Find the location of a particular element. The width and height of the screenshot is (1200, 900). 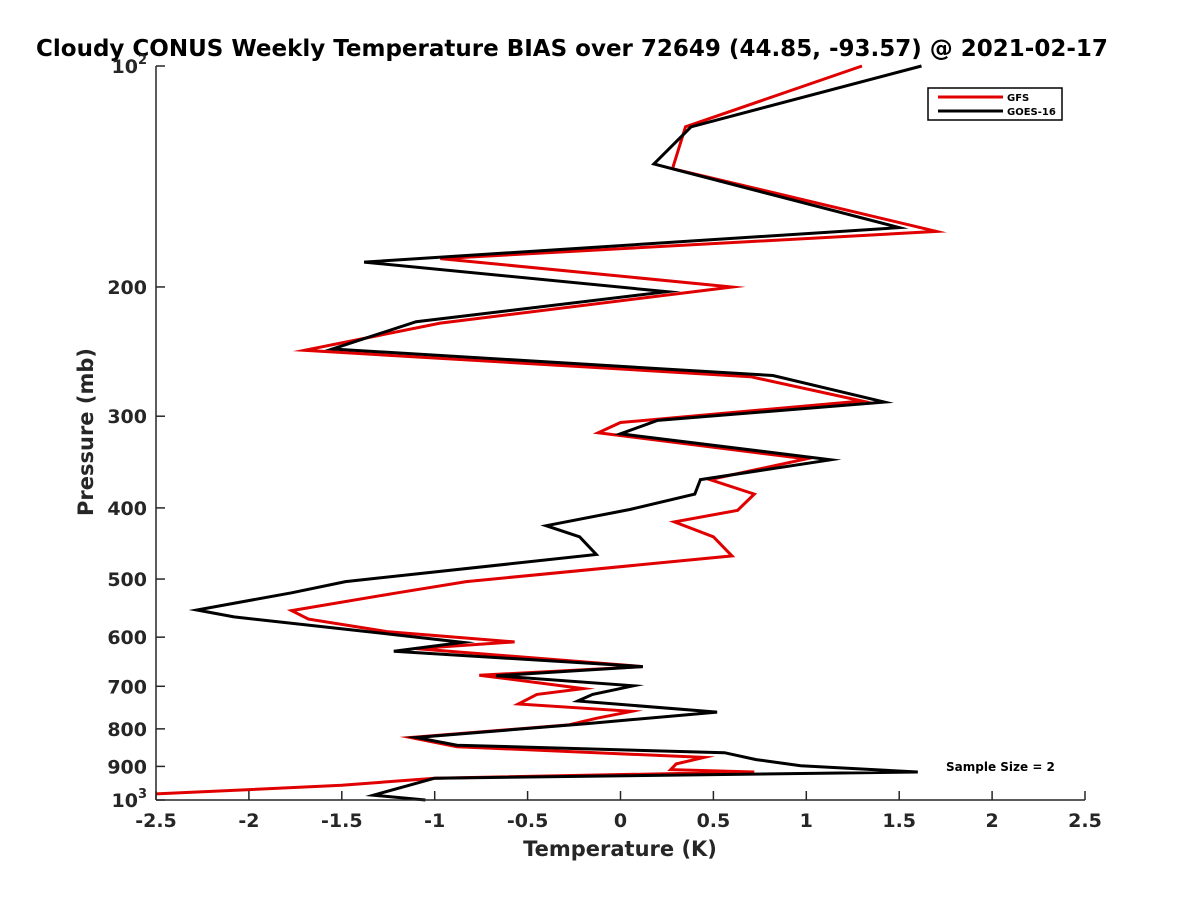

sample-size-annotation: Sample Size = 2 is located at coordinates (1000, 767).